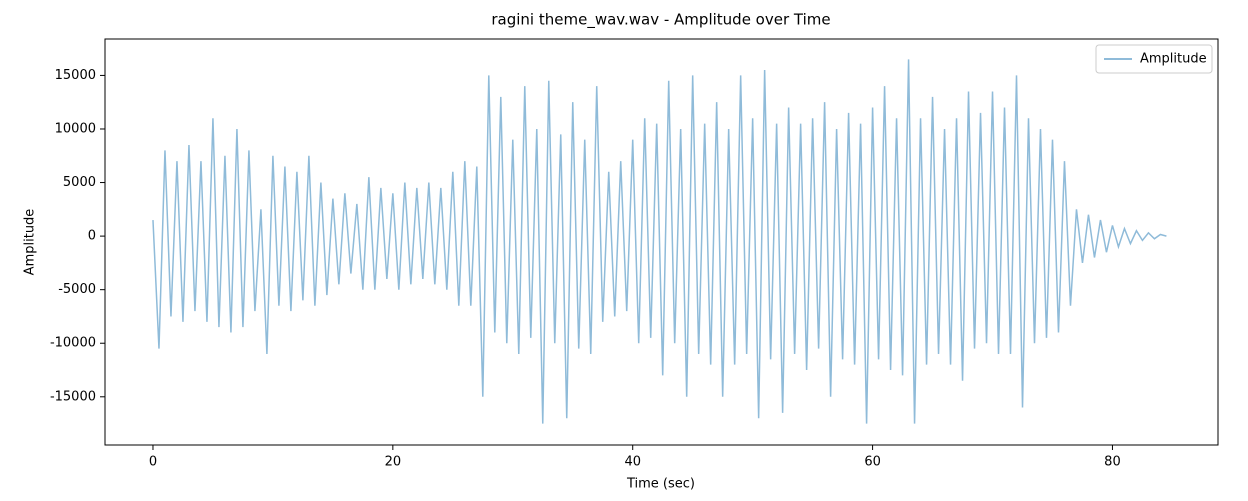  What do you see at coordinates (73, 396) in the screenshot?
I see `y-tick-label: -15000` at bounding box center [73, 396].